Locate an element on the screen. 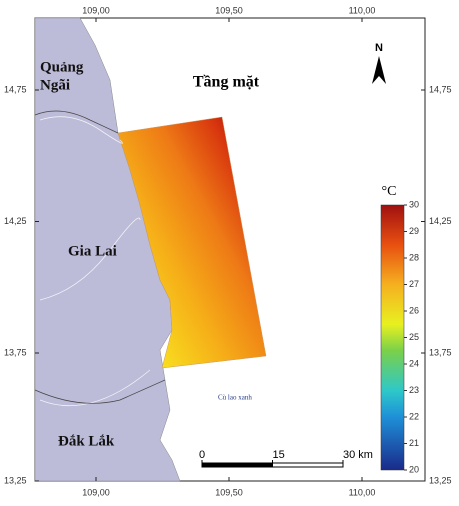 The image size is (459, 506). province-label: Ngãi is located at coordinates (55, 85).